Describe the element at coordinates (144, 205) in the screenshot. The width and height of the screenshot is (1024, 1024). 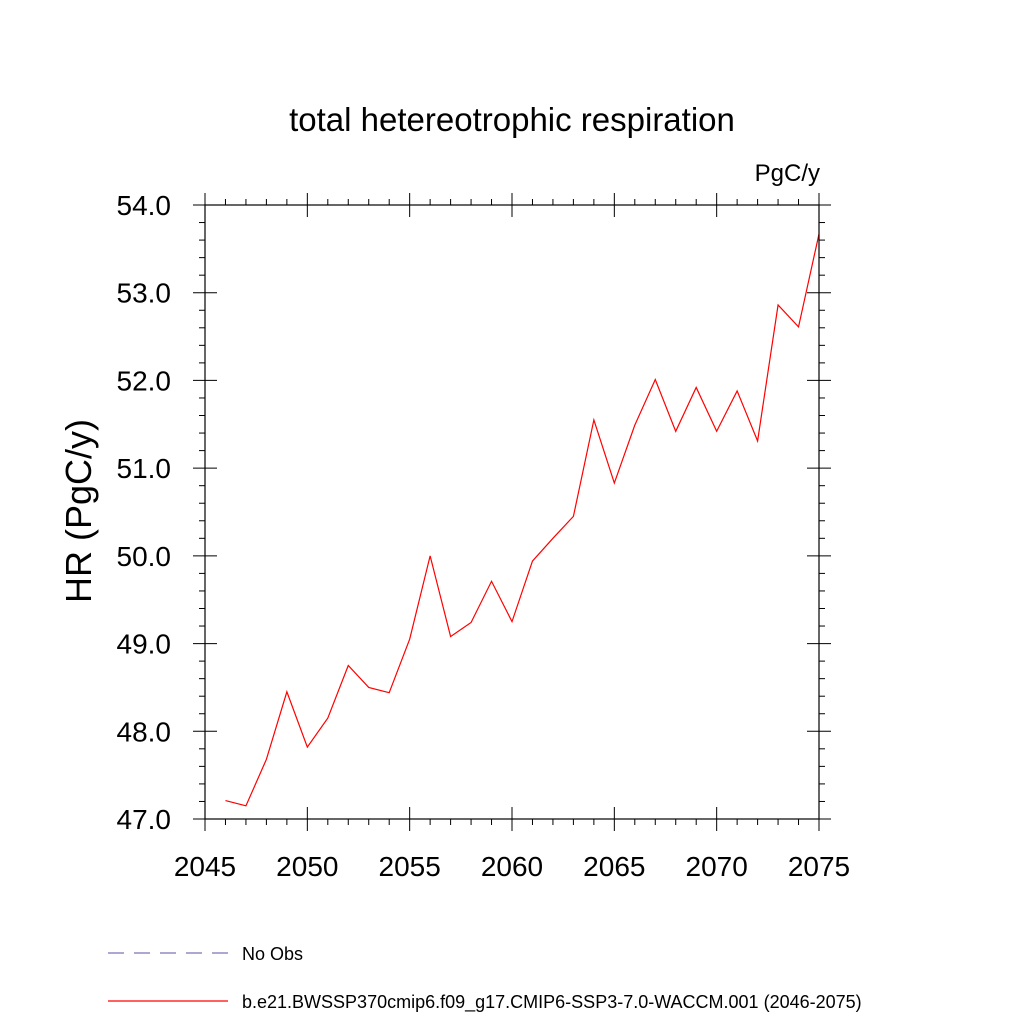
I see `y-tick-label: 54.0` at that location.